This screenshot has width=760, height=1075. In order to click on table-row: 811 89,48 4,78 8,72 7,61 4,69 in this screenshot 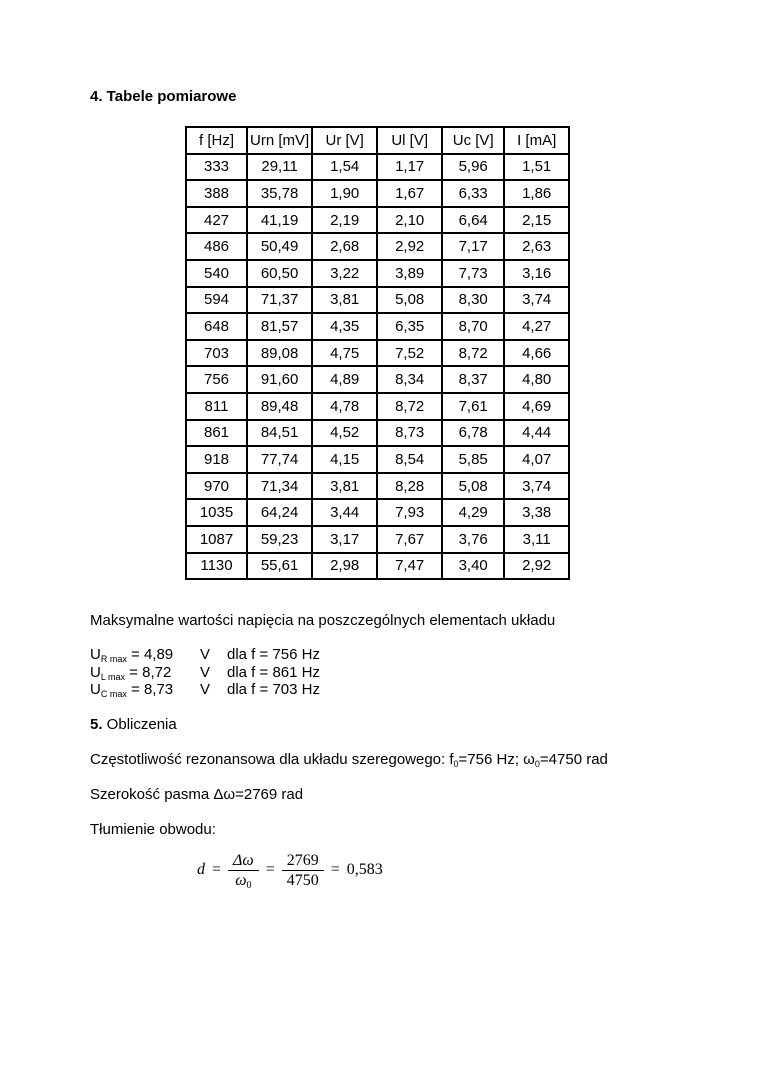, I will do `click(378, 406)`.